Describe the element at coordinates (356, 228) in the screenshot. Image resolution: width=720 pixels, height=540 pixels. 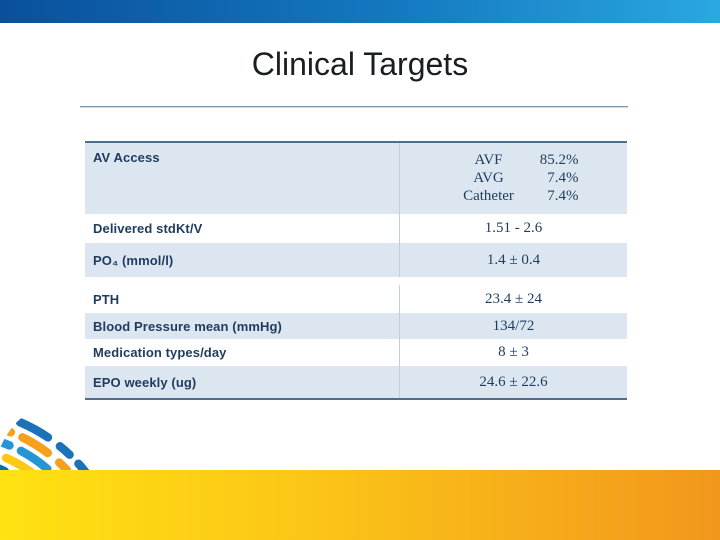
I see `table-row-delivered-stdktv: Delivered stdKt/V 1.51 - 2.6` at that location.